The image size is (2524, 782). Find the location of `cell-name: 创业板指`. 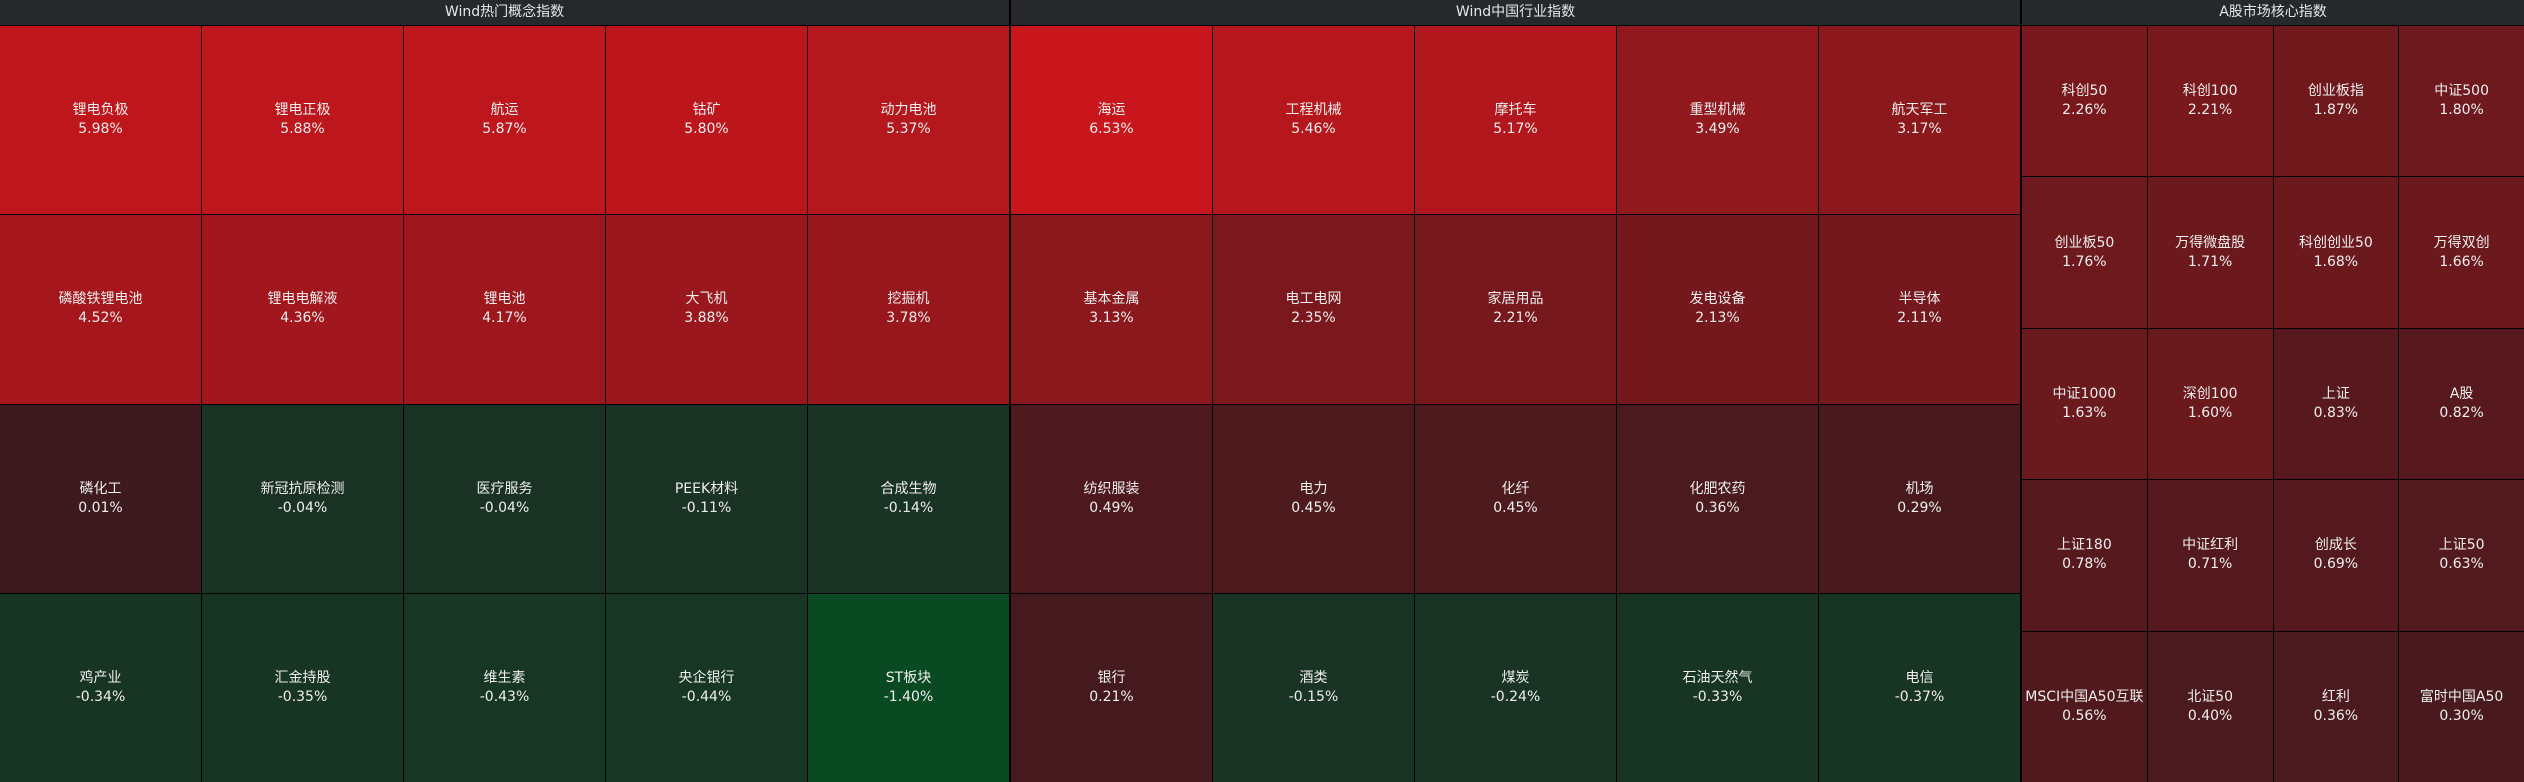

cell-name: 创业板指 is located at coordinates (2335, 91).